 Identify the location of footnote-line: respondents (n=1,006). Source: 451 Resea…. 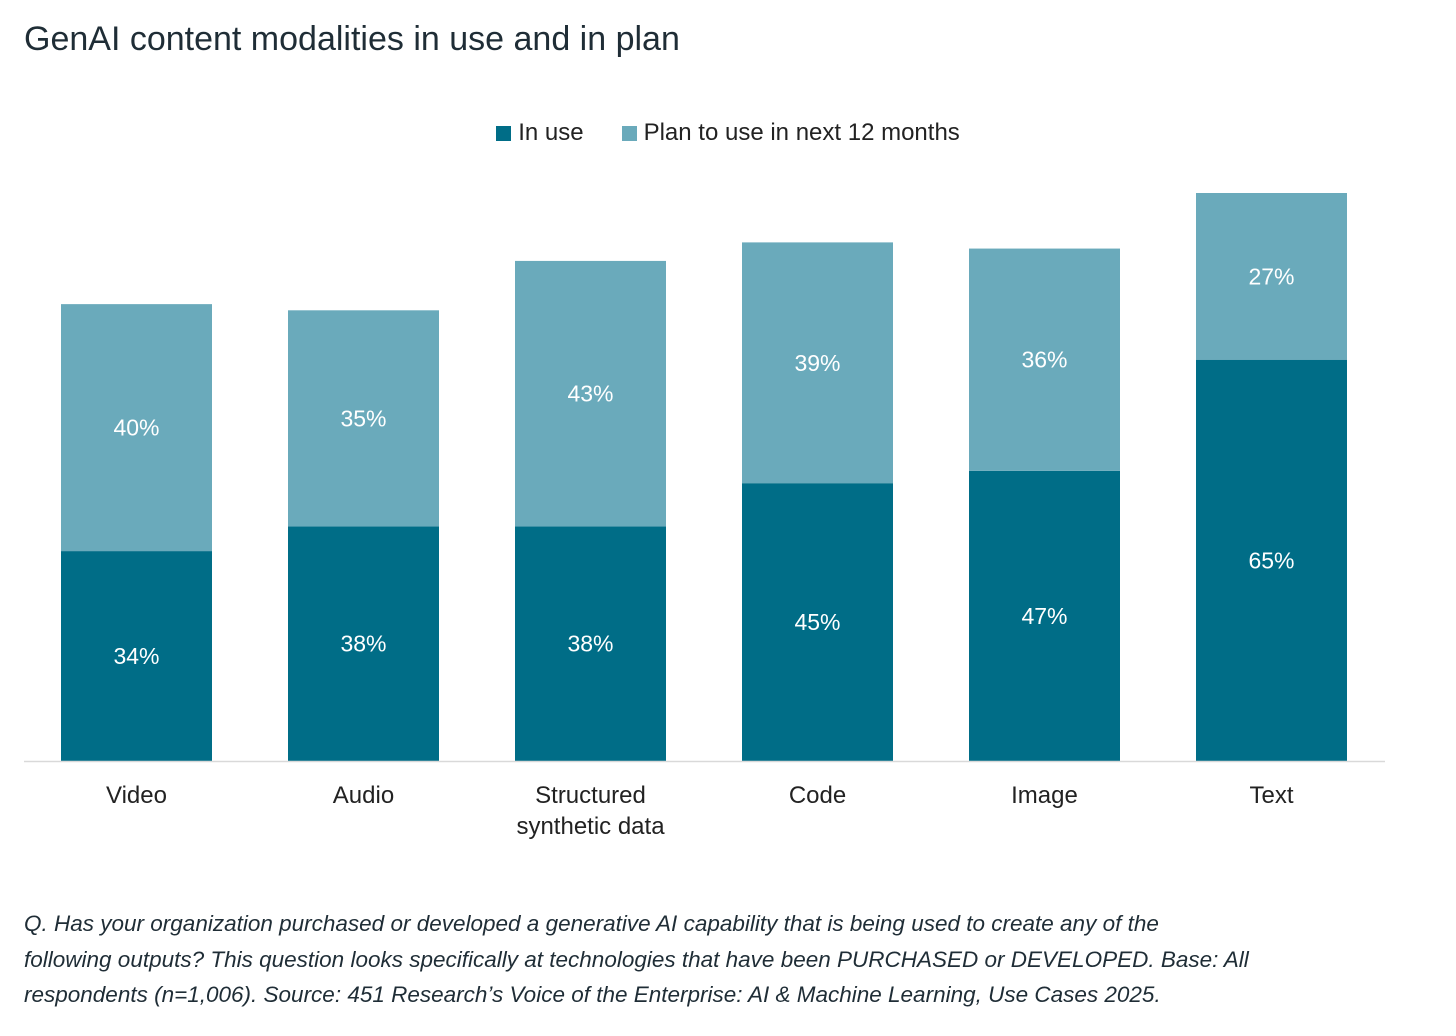
(592, 994).